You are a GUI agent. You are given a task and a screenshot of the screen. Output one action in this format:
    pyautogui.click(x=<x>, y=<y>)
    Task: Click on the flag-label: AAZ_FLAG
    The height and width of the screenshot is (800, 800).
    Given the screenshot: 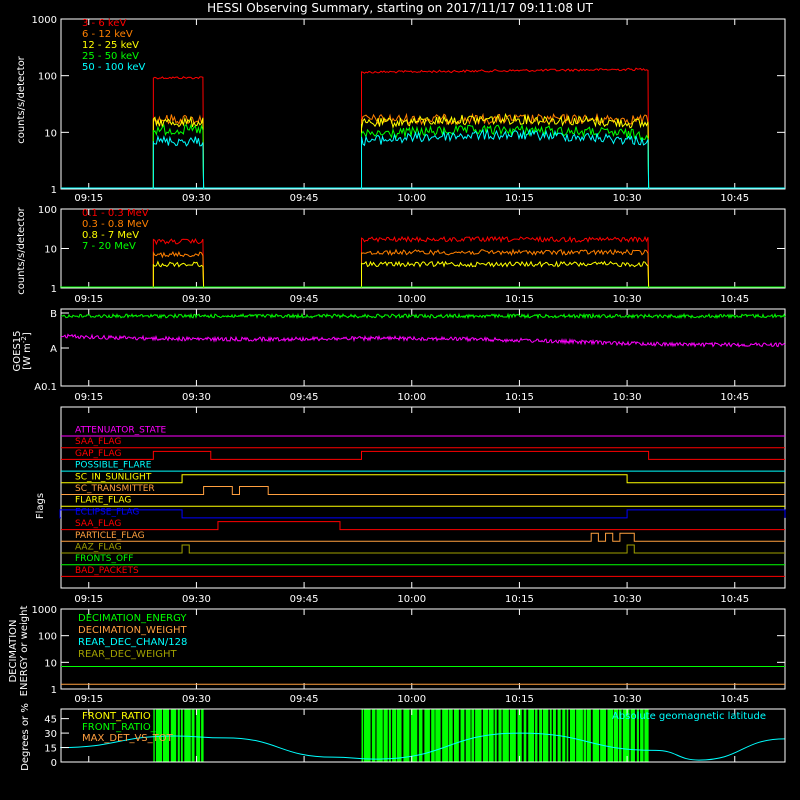 What is the action you would take?
    pyautogui.click(x=98, y=548)
    